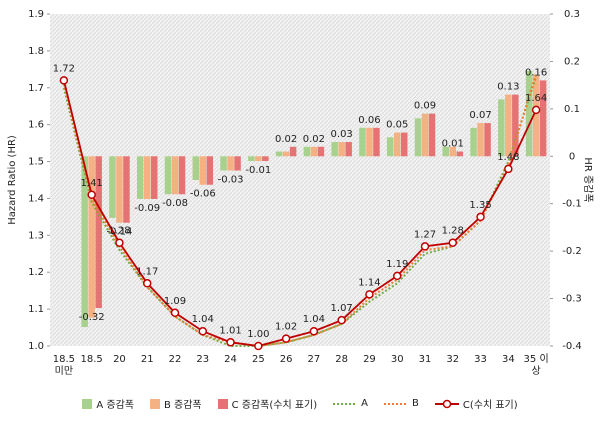 Image resolution: width=600 pixels, height=422 pixels. Describe the element at coordinates (12, 180) in the screenshot. I see `y-axis-title: Hazard Ratio (HR)` at that location.